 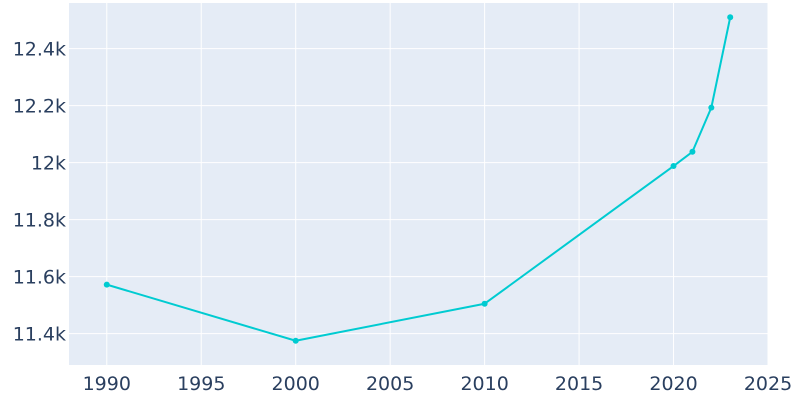 What do you see at coordinates (39, 107) in the screenshot?
I see `y-tick-label: 12.2k` at bounding box center [39, 107].